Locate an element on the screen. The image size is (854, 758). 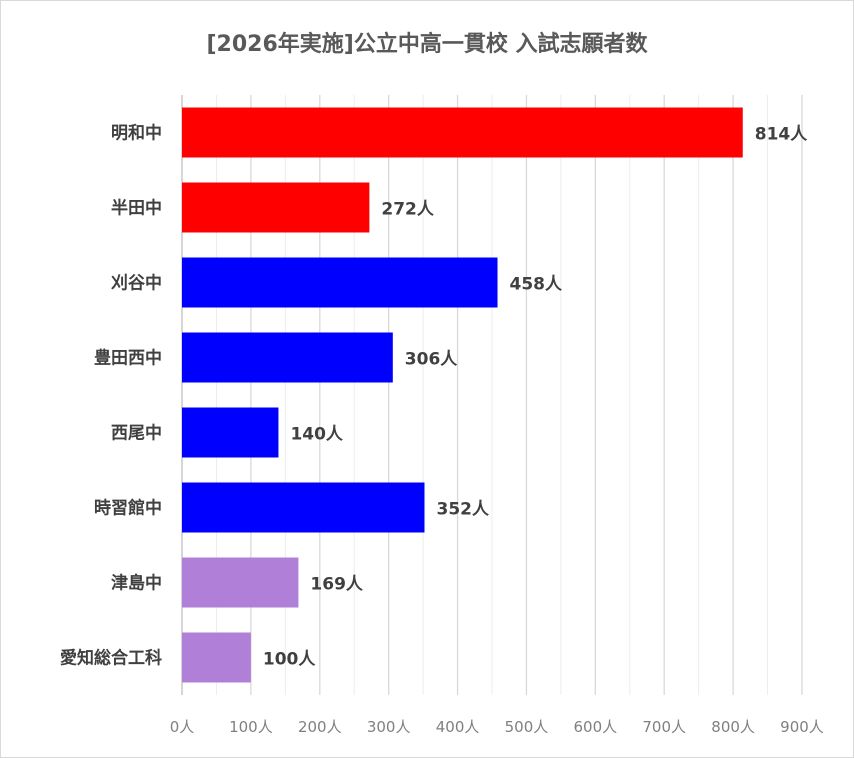
category-label: 刈谷中 is located at coordinates (136, 283).